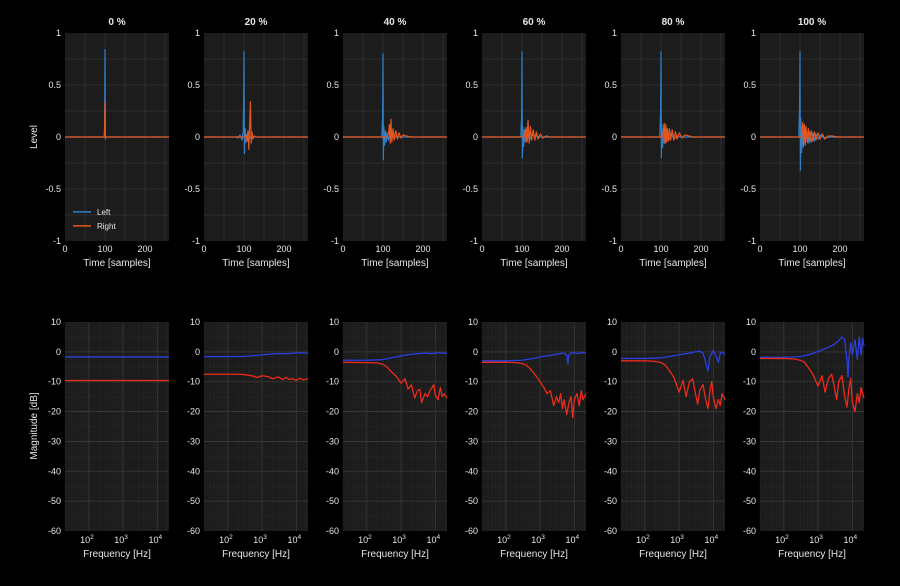 The height and width of the screenshot is (586, 900). What do you see at coordinates (524, 143) in the screenshot?
I see `chart-panel-impulse-4: 0 100 200 -1 -0.5 0 0.5 1 Time [samples] 60 %` at bounding box center [524, 143].